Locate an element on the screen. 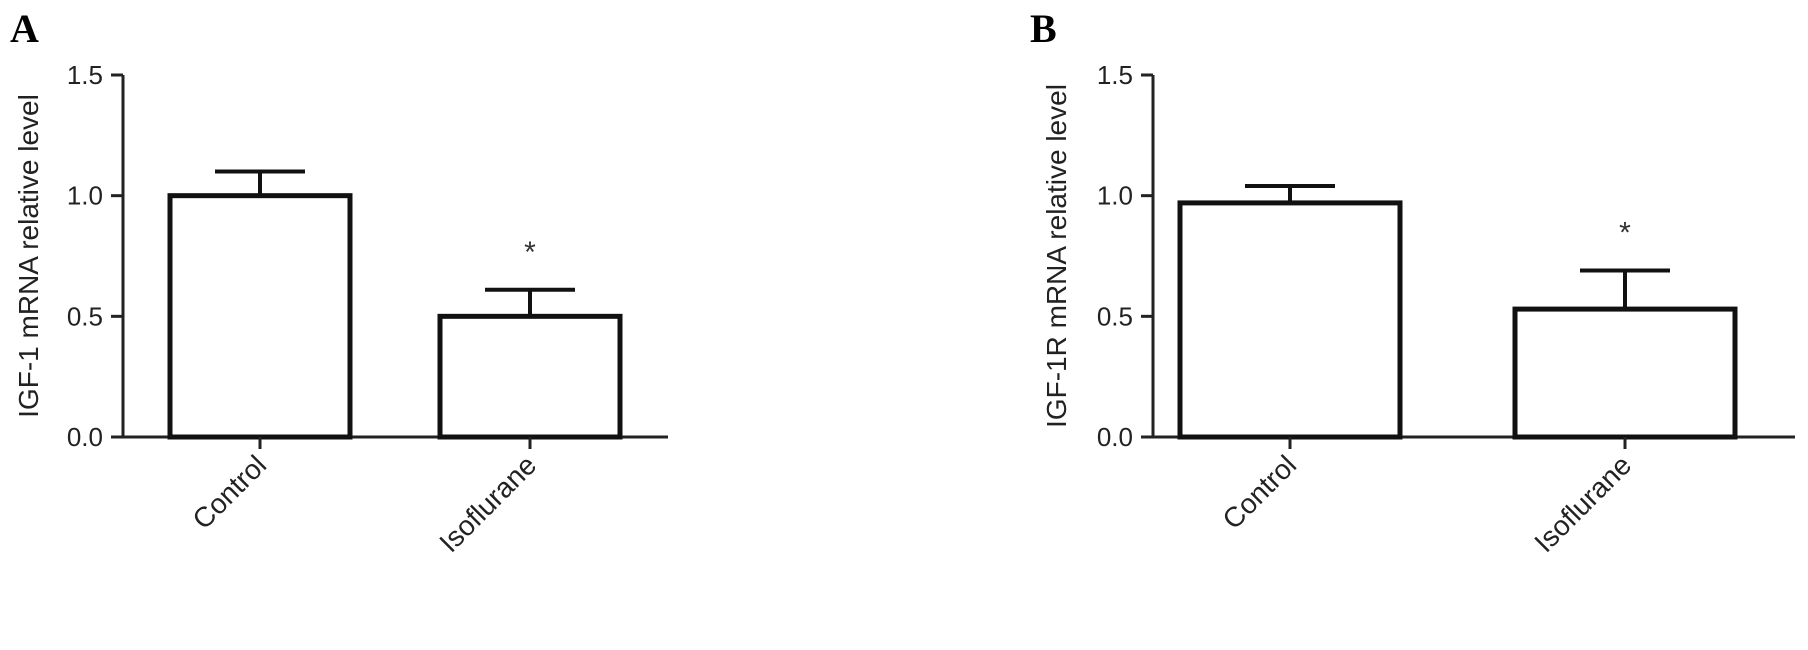 This screenshot has height=650, width=1808. panel-letter: A is located at coordinates (24, 28).